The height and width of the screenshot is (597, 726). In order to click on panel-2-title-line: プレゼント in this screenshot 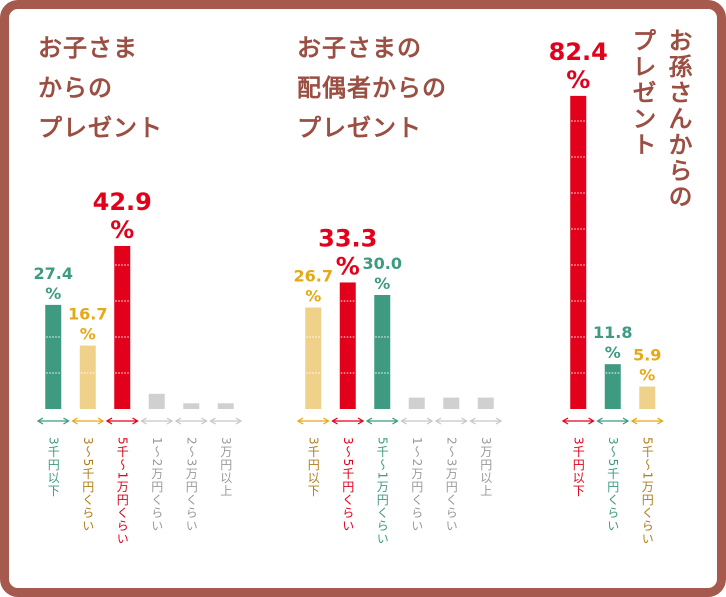, I will do `click(359, 128)`.